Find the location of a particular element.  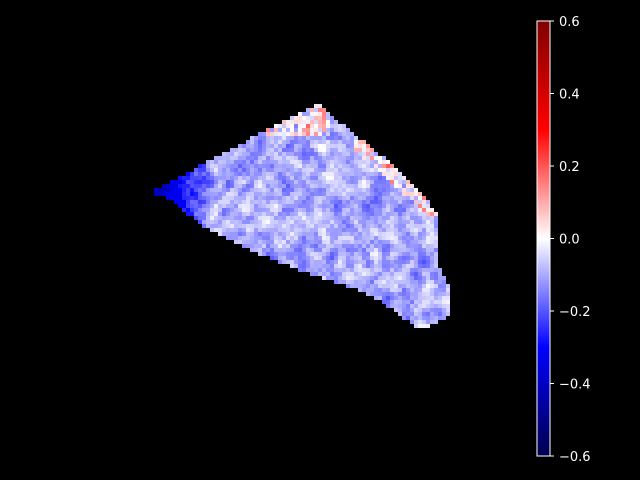

colorbar-tick-label: 0.2 is located at coordinates (569, 167).